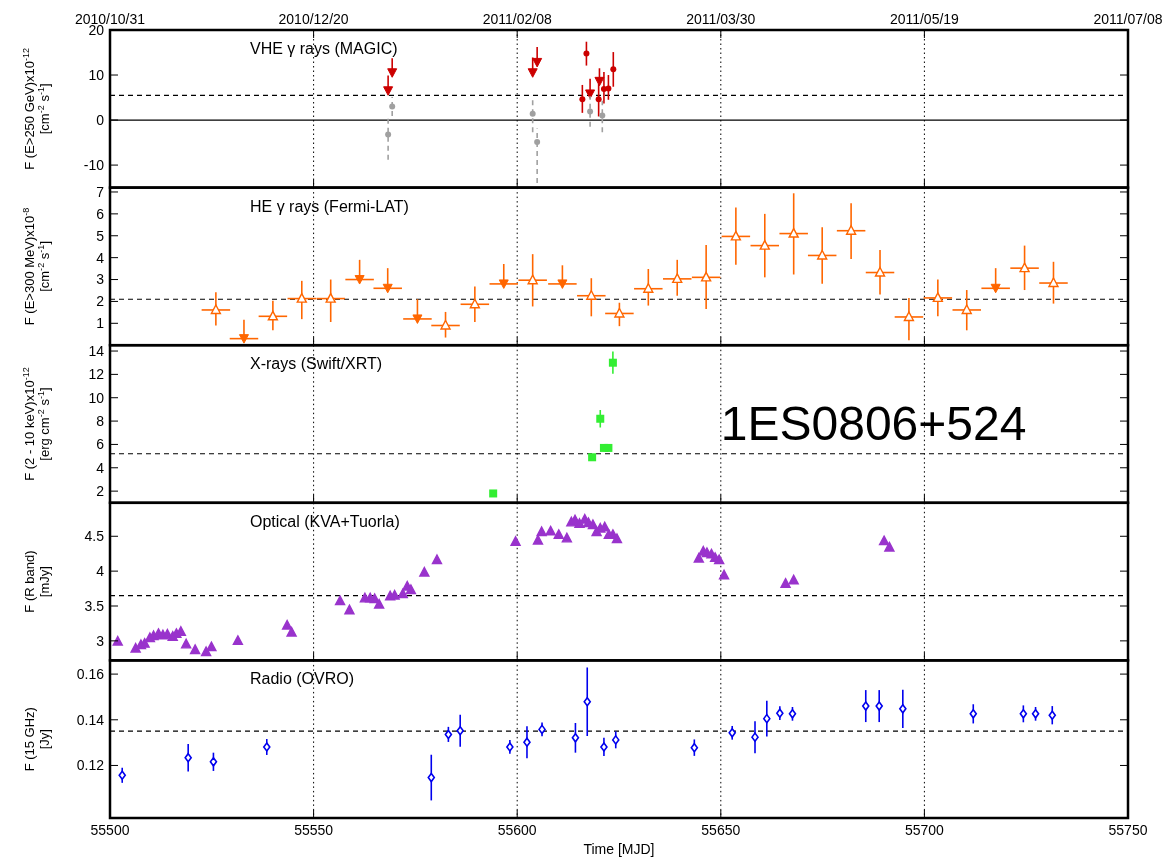 This screenshot has width=1176, height=863. What do you see at coordinates (316, 364) in the screenshot?
I see `text: X-rays (Swift/XRT)` at bounding box center [316, 364].